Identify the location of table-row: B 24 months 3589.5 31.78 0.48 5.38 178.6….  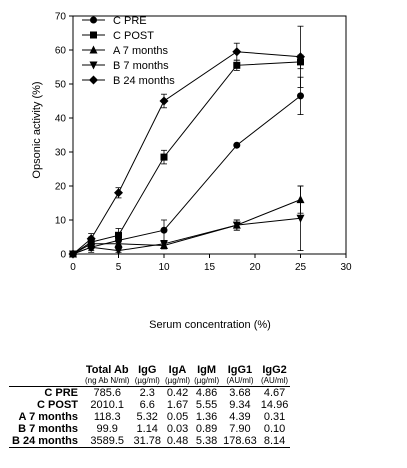
(150, 441).